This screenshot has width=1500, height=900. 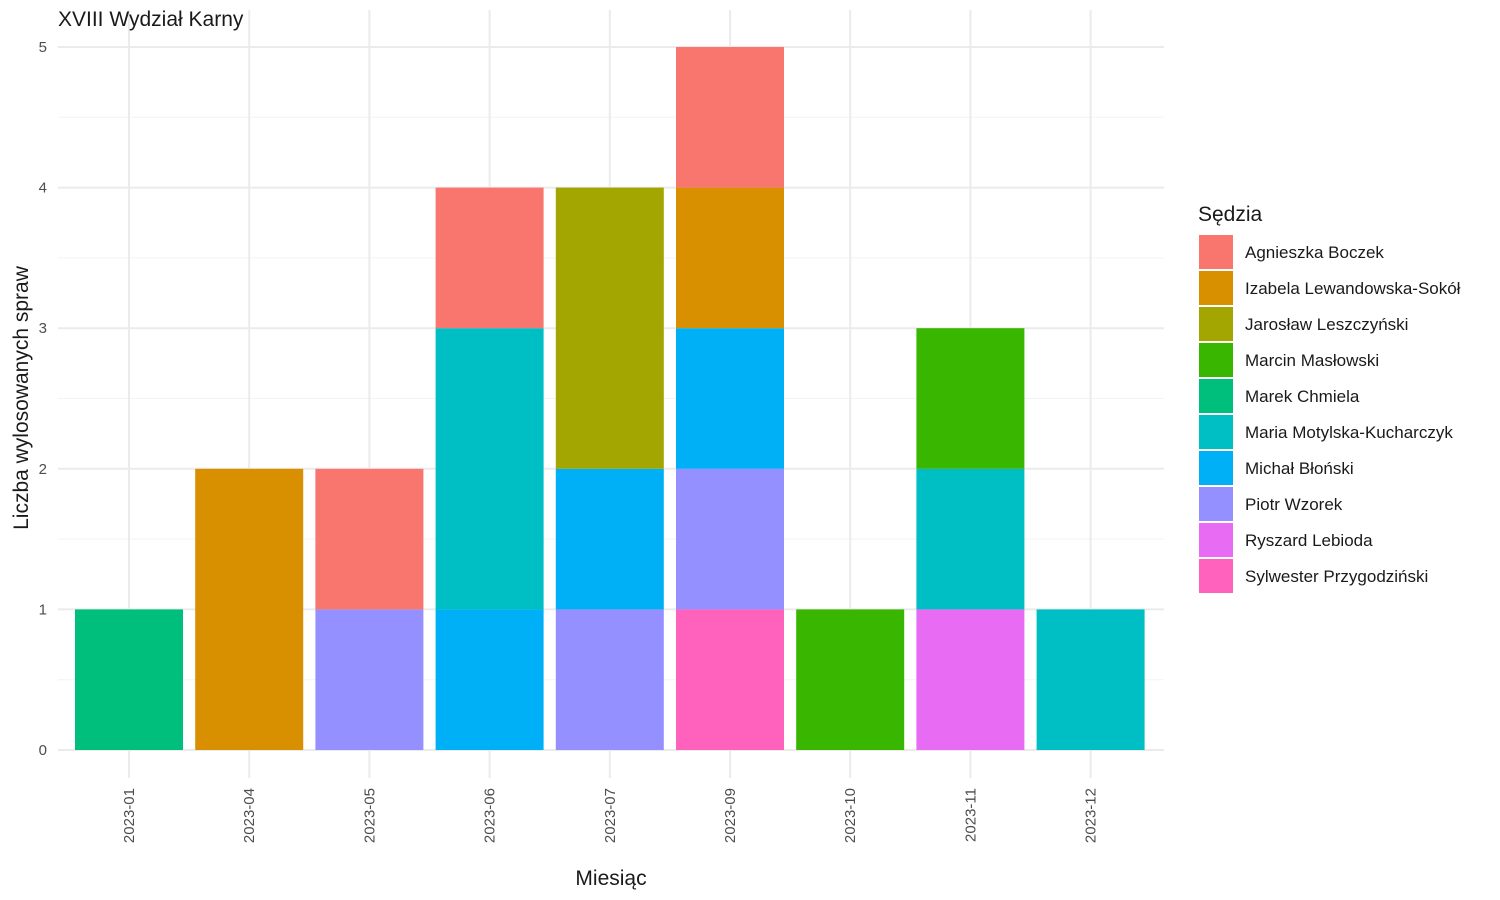 I want to click on legend-label: Agnieszka Boczek, so click(x=1314, y=252).